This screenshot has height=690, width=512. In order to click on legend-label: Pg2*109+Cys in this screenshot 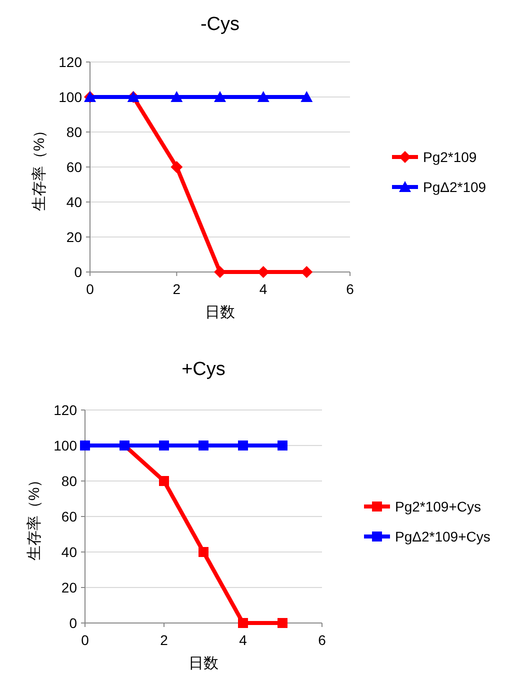, I will do `click(438, 506)`.